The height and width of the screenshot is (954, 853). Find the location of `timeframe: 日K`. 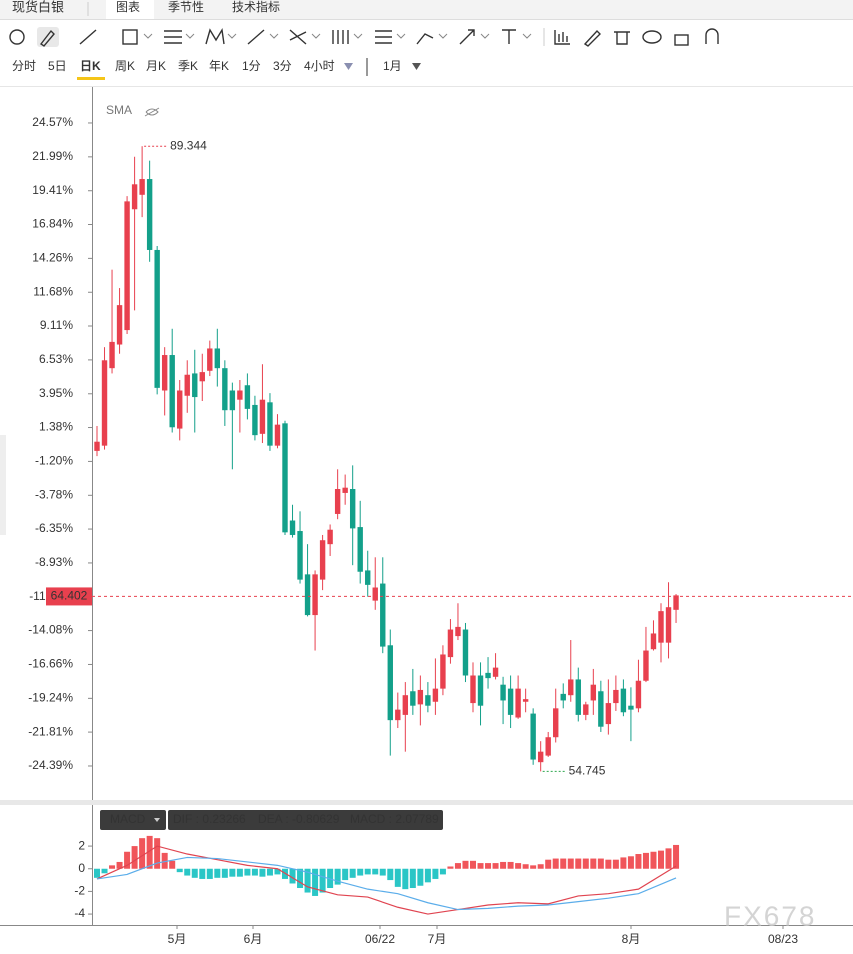

timeframe: 日K is located at coordinates (90, 66).